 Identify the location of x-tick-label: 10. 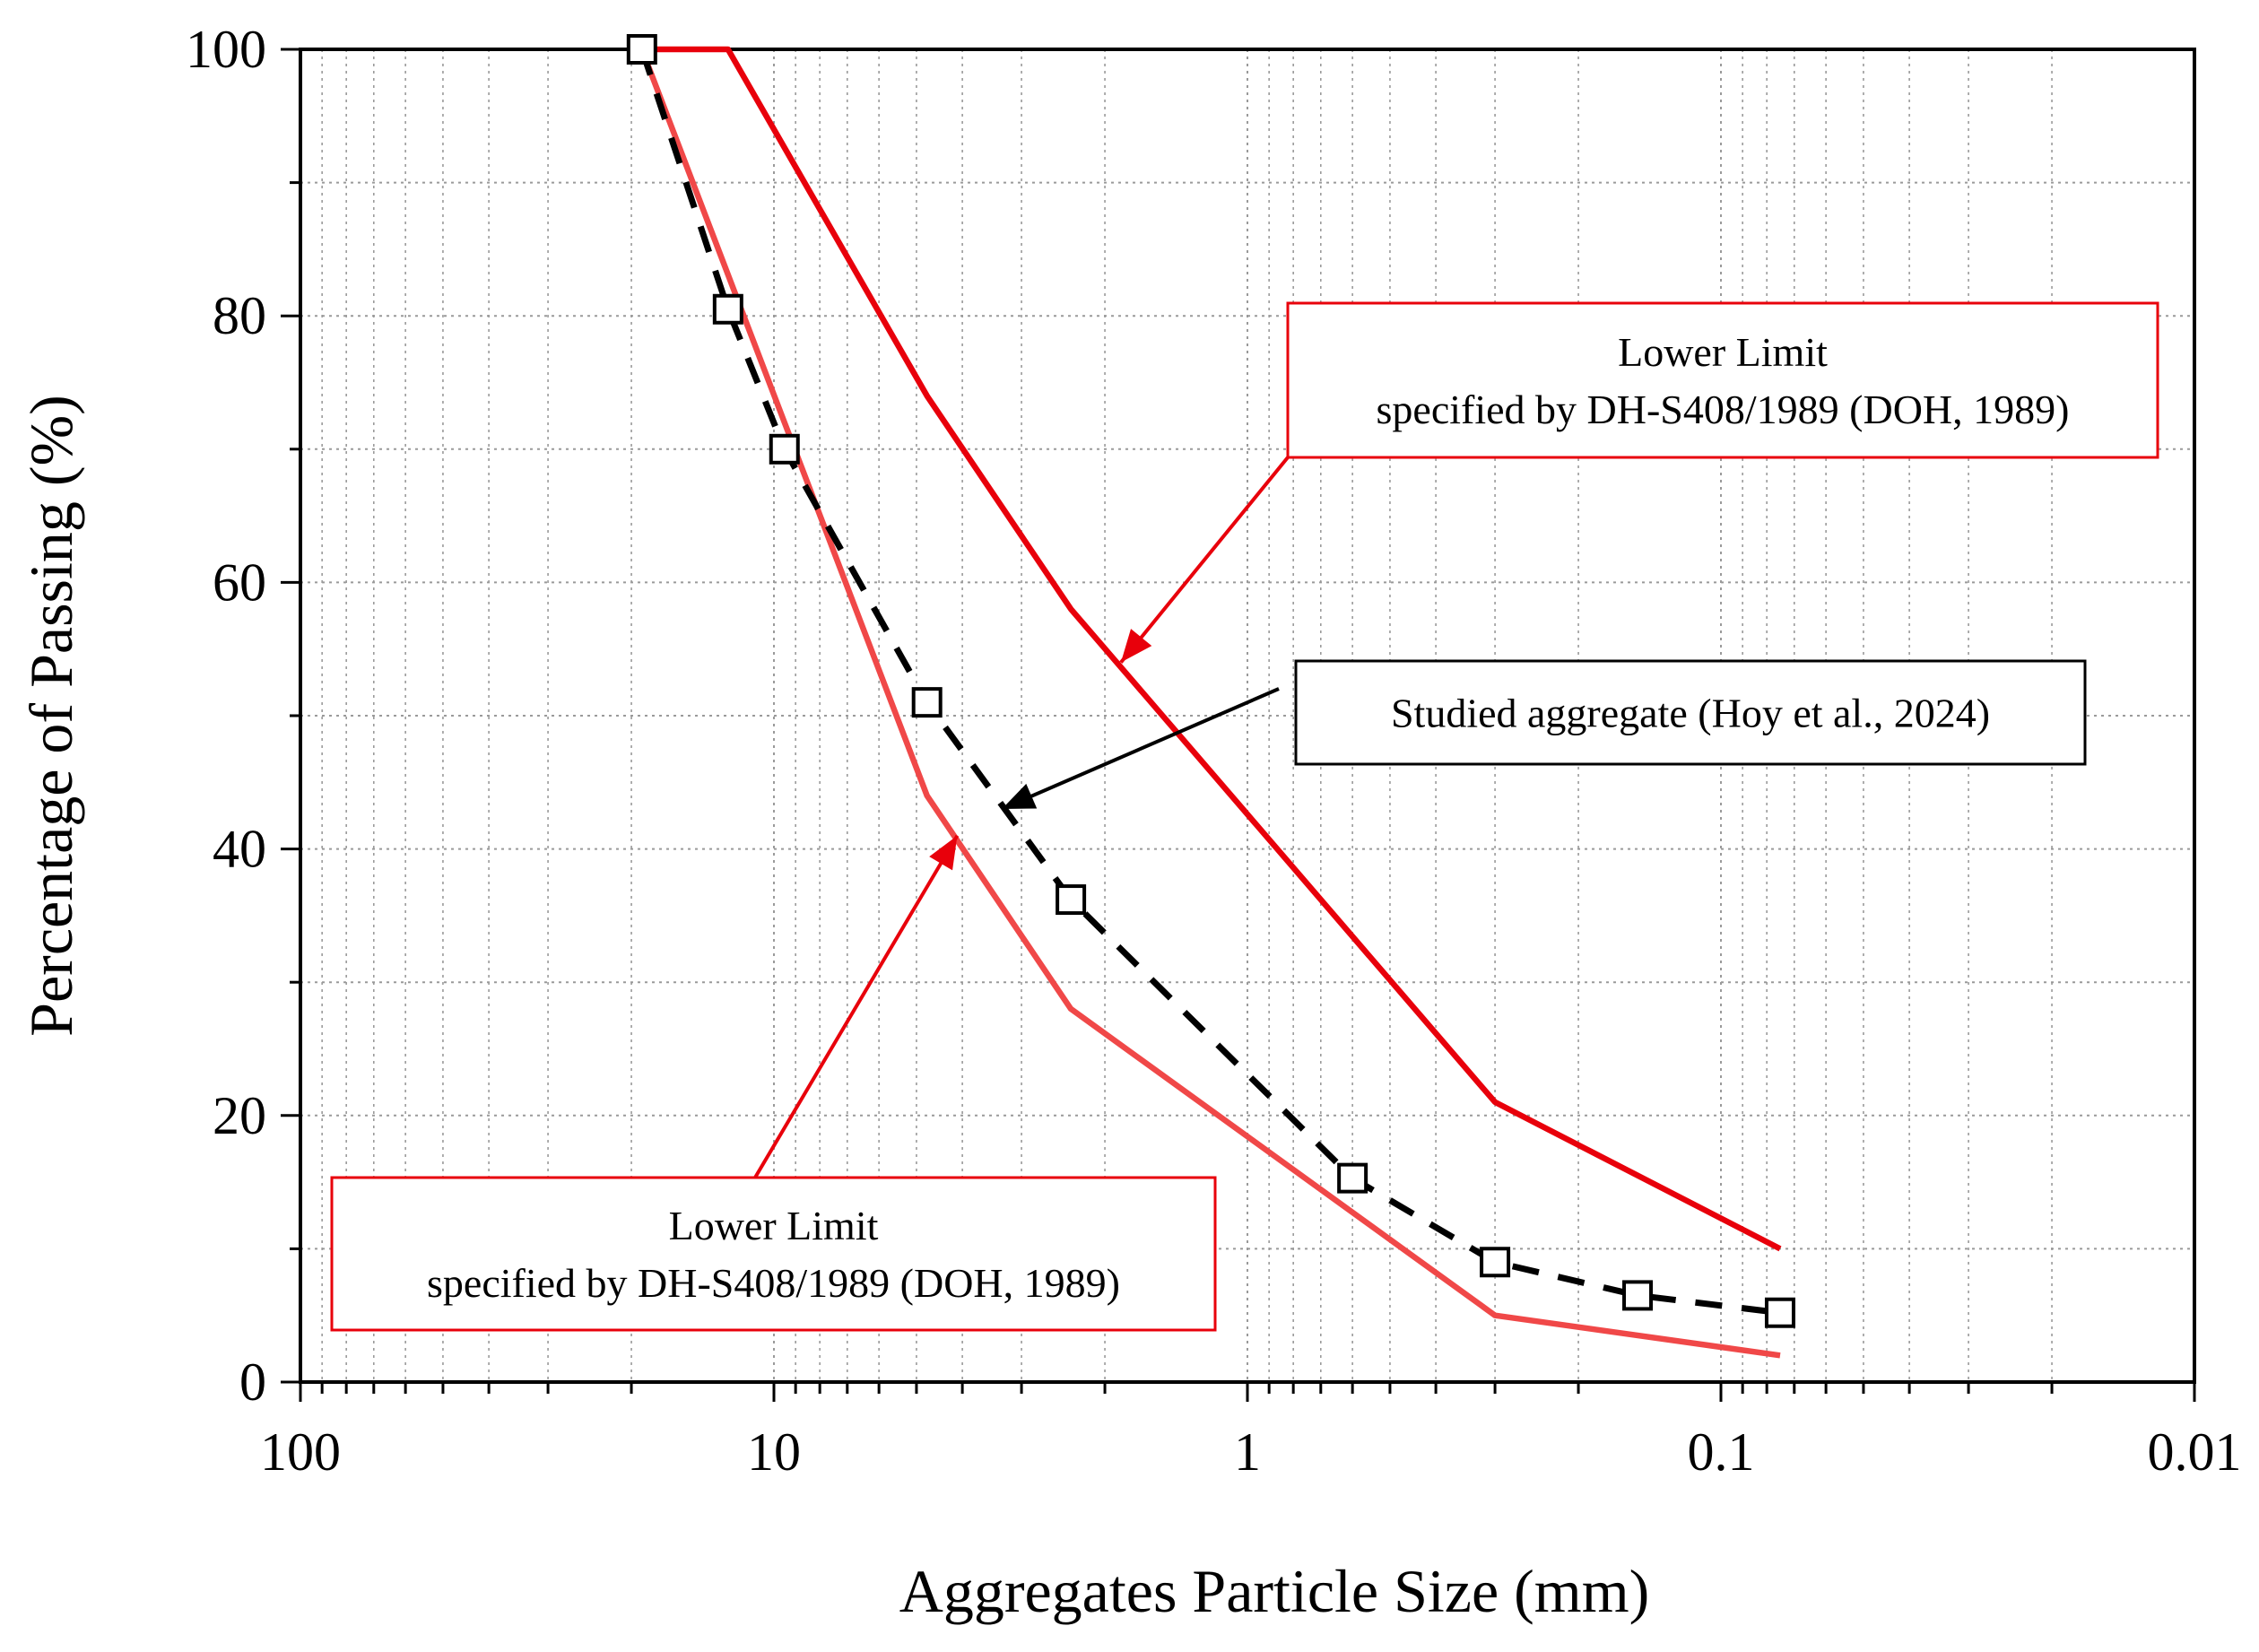
(774, 1452).